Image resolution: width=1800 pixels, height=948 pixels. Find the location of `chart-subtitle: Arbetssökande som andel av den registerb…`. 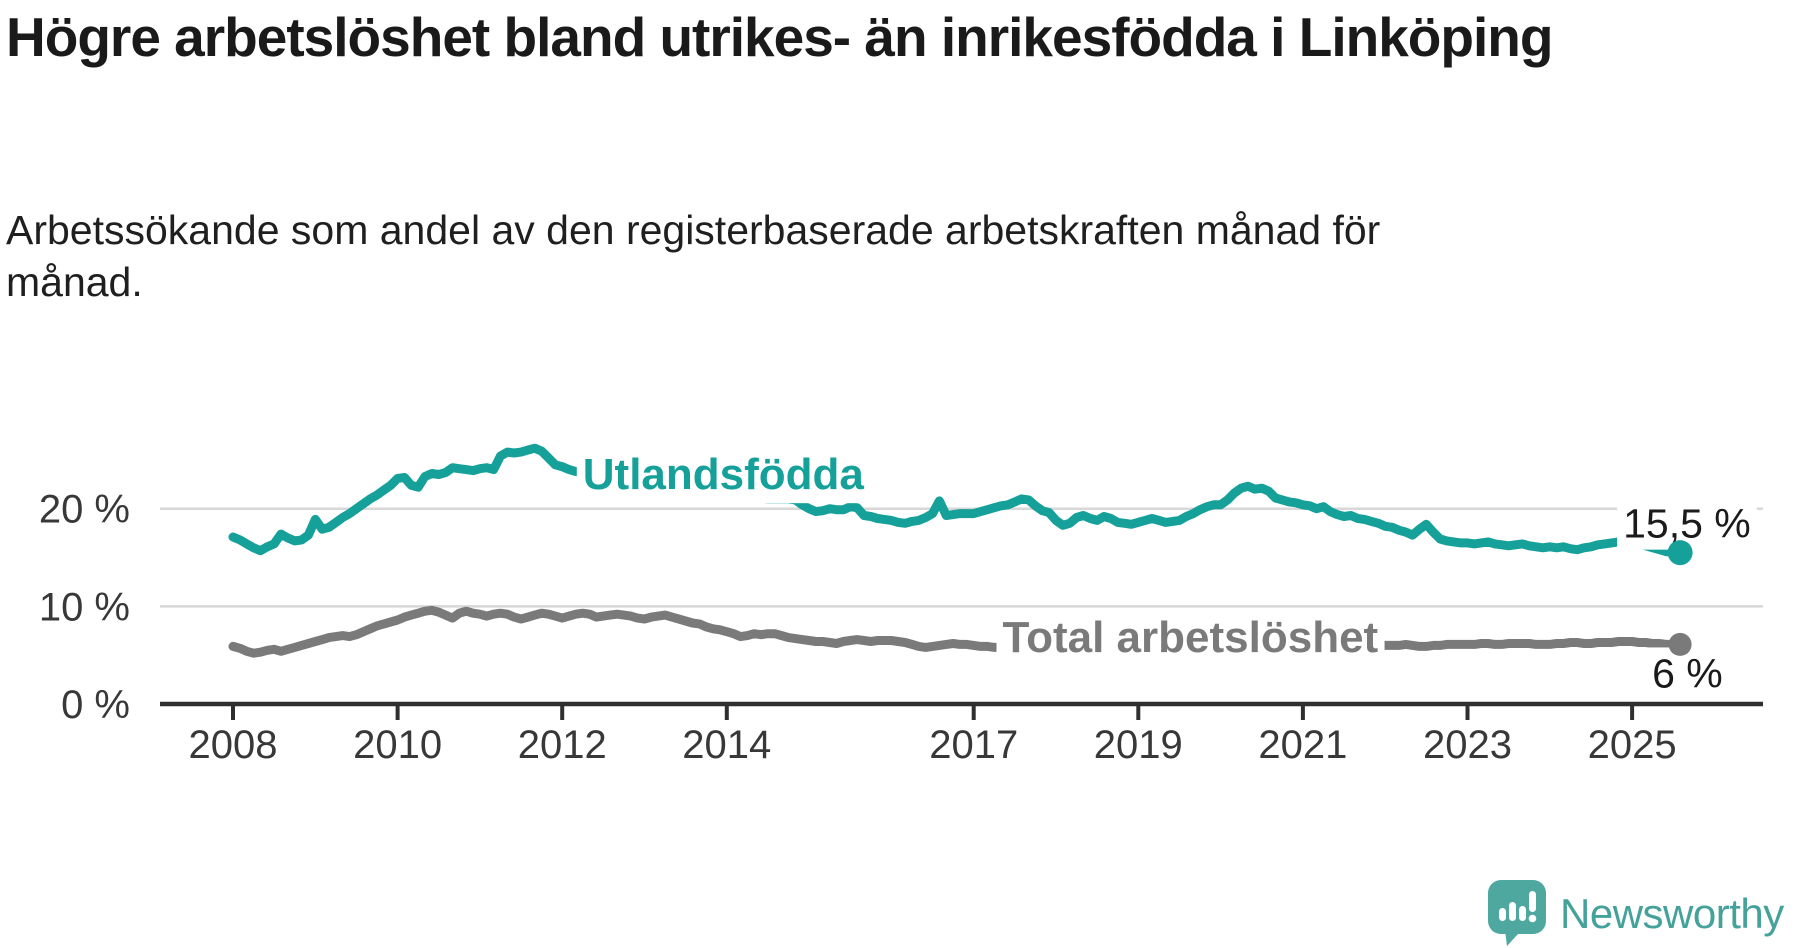

chart-subtitle: Arbetssökande som andel av den registerb… is located at coordinates (693, 256).